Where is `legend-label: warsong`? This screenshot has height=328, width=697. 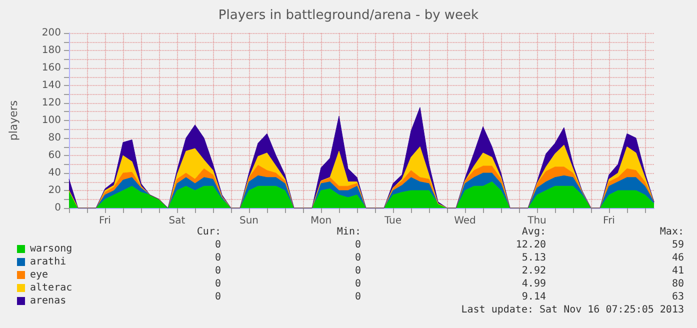 legend-label: warsong is located at coordinates (51, 249).